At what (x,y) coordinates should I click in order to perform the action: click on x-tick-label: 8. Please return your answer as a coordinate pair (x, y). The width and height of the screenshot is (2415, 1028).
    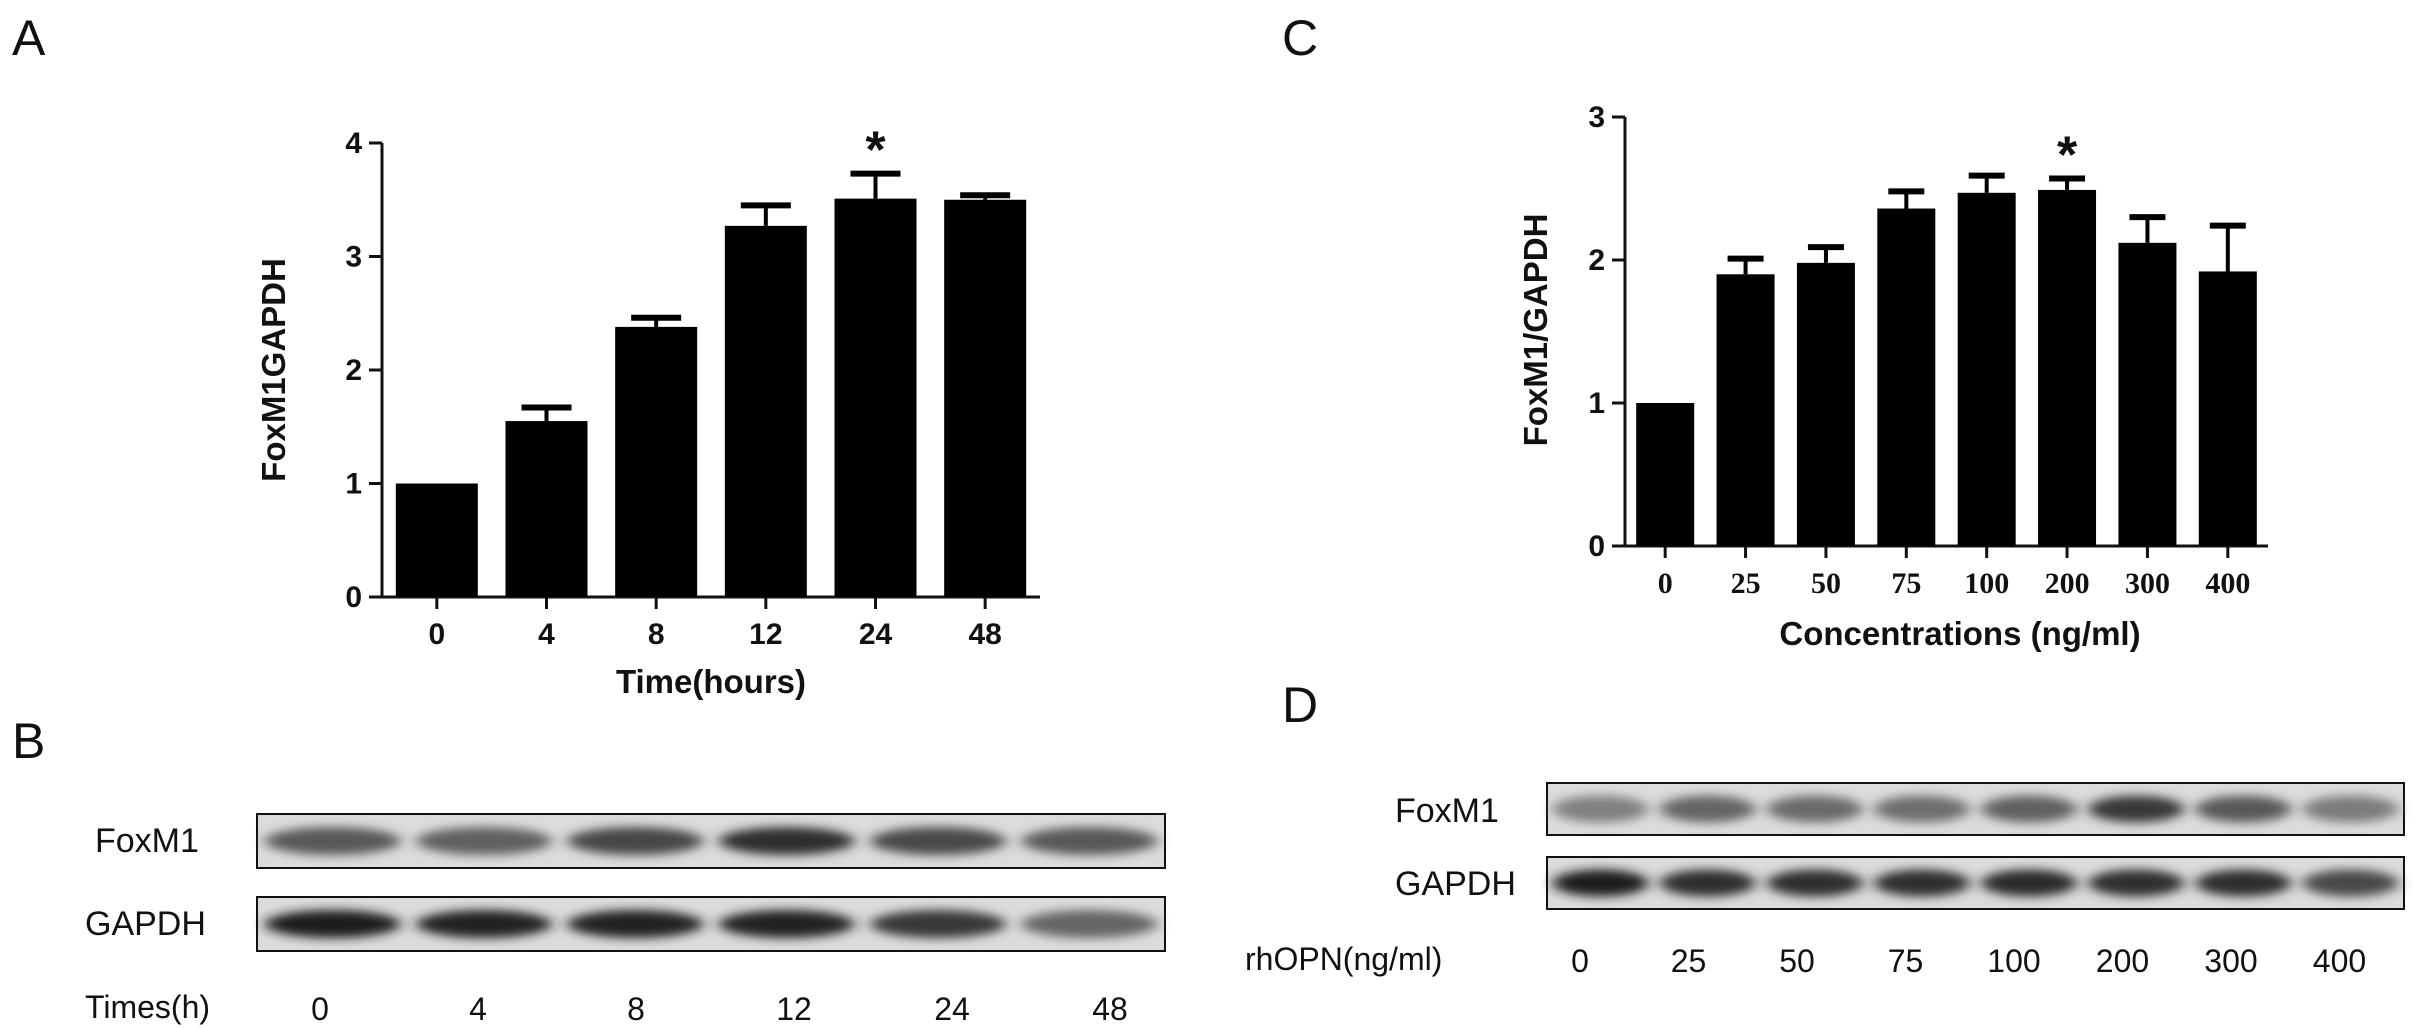
    Looking at the image, I should click on (656, 634).